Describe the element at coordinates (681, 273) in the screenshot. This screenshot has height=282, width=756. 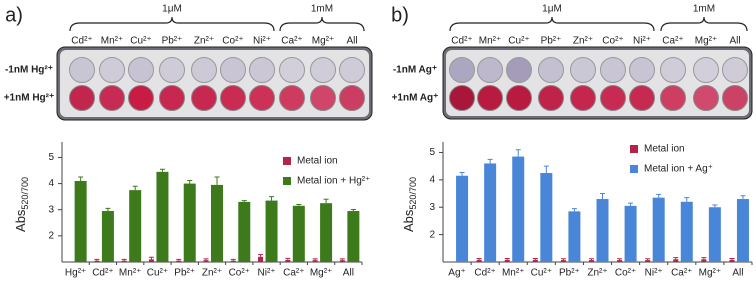
I see `x-tick-label: Ca²⁺` at that location.